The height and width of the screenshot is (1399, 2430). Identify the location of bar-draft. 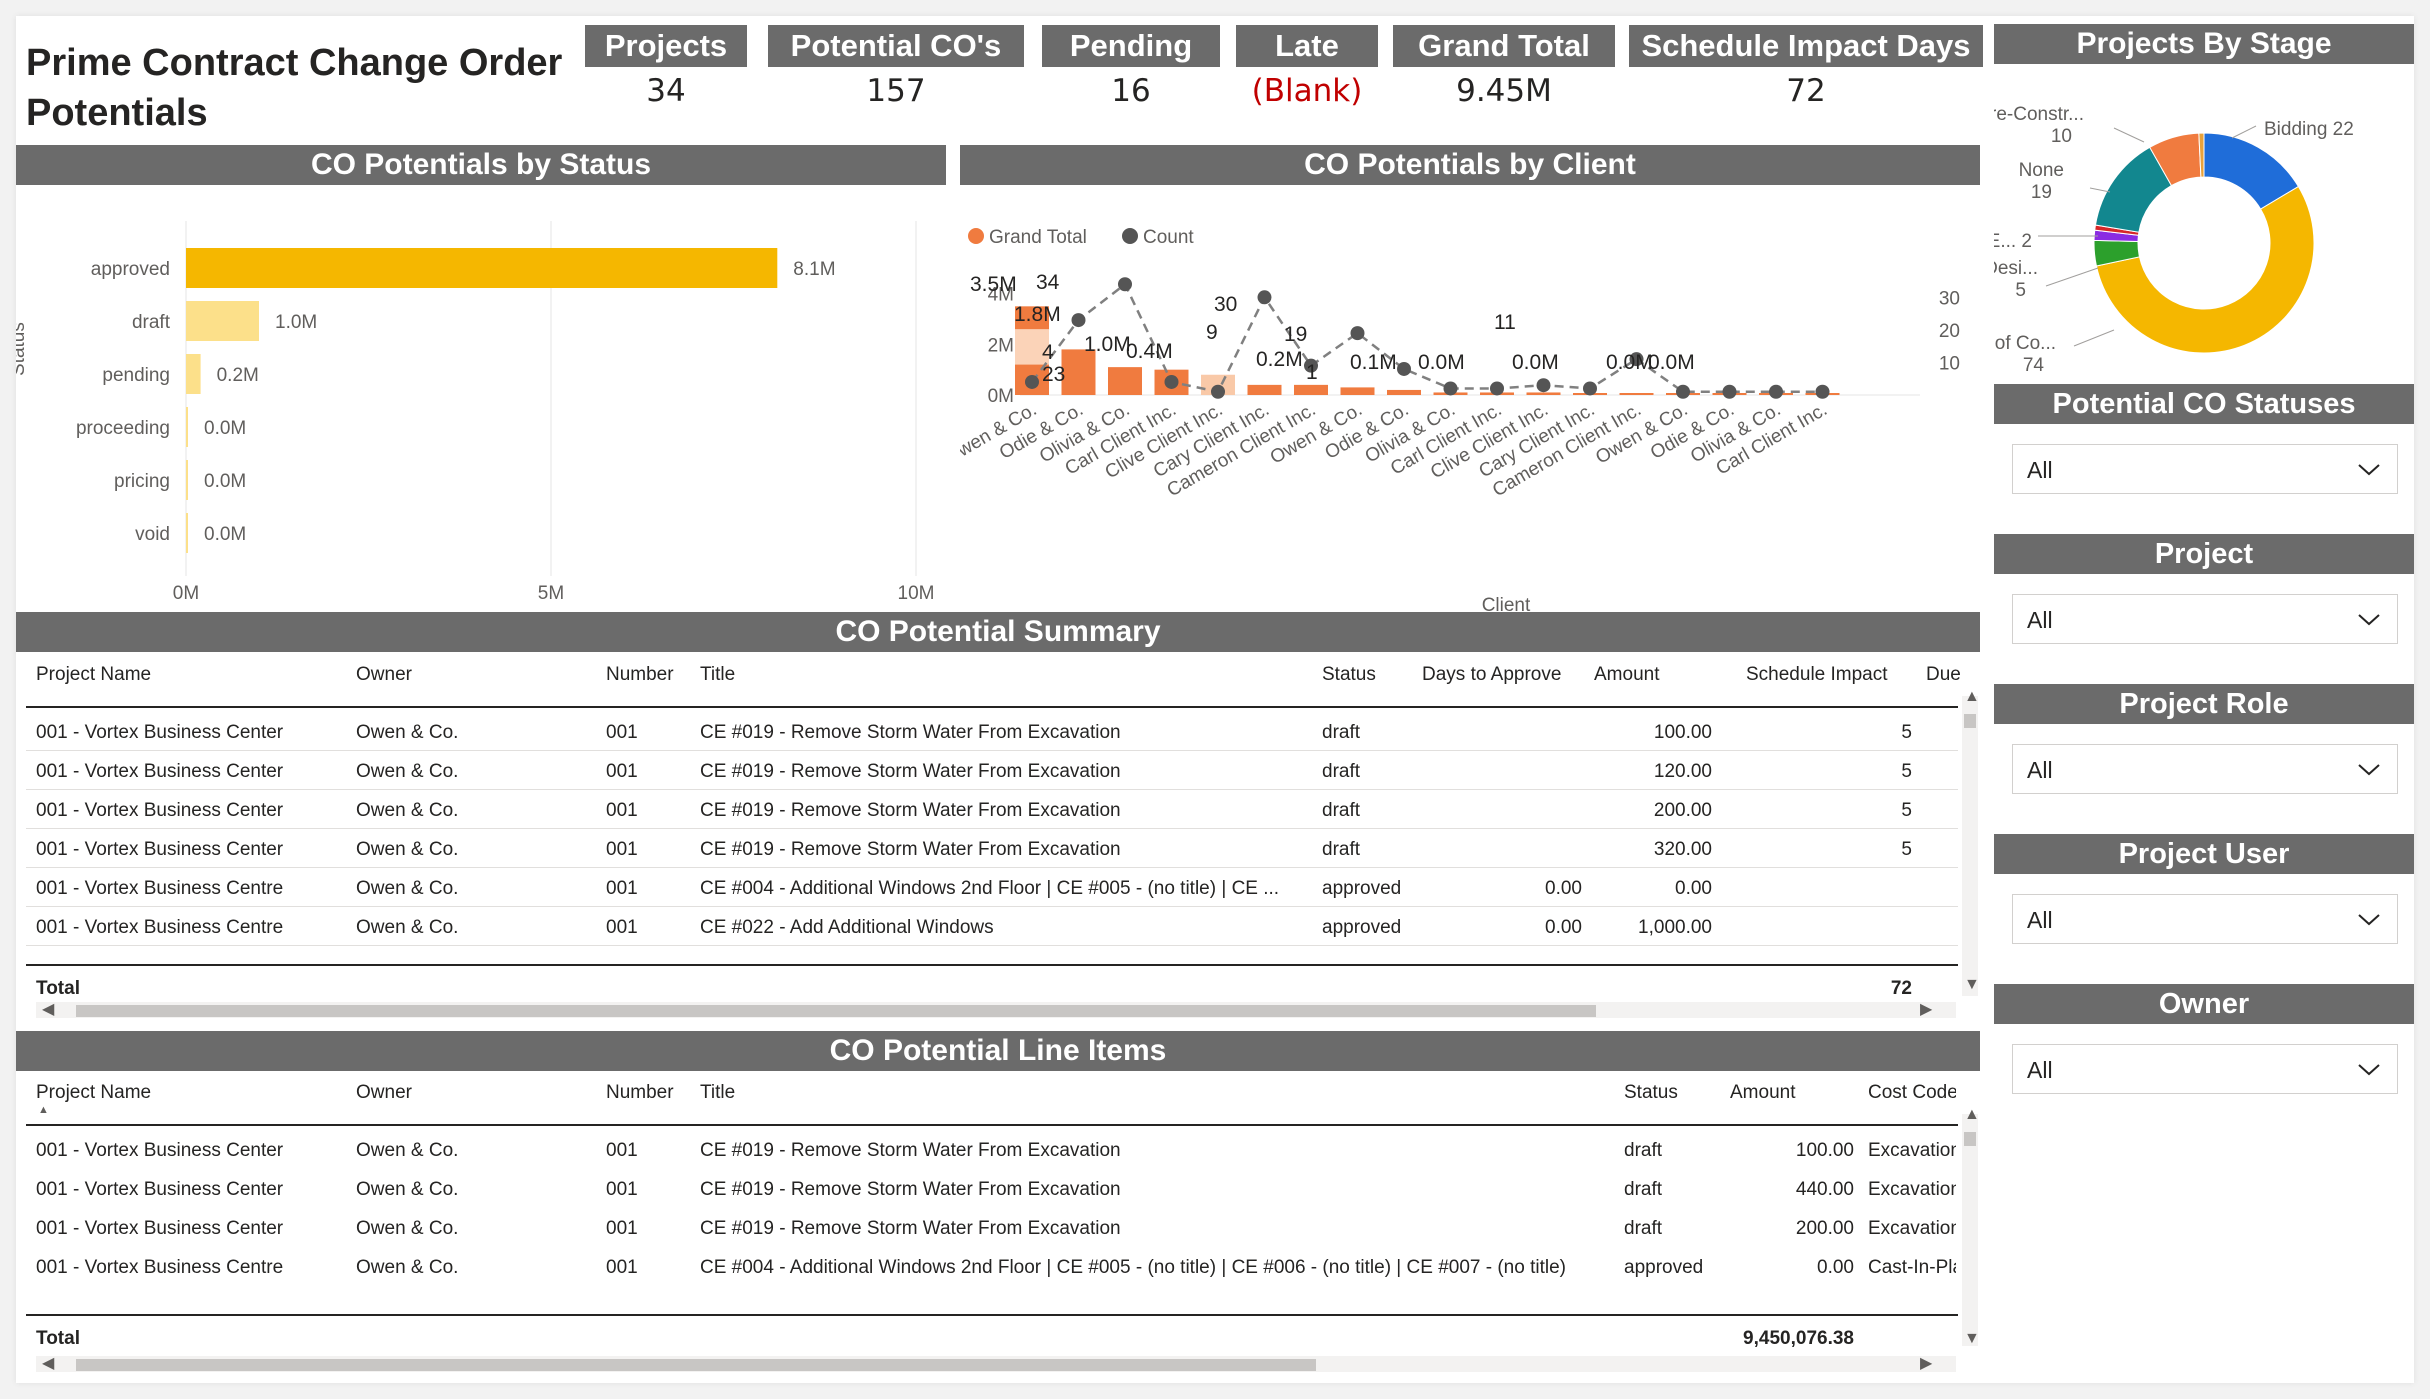
(222, 321).